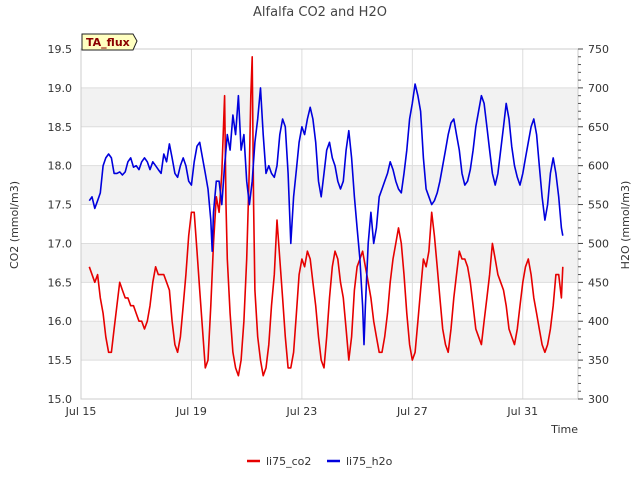 The image size is (640, 480). Describe the element at coordinates (191, 411) in the screenshot. I see `x-tick-label: Jul 19` at that location.